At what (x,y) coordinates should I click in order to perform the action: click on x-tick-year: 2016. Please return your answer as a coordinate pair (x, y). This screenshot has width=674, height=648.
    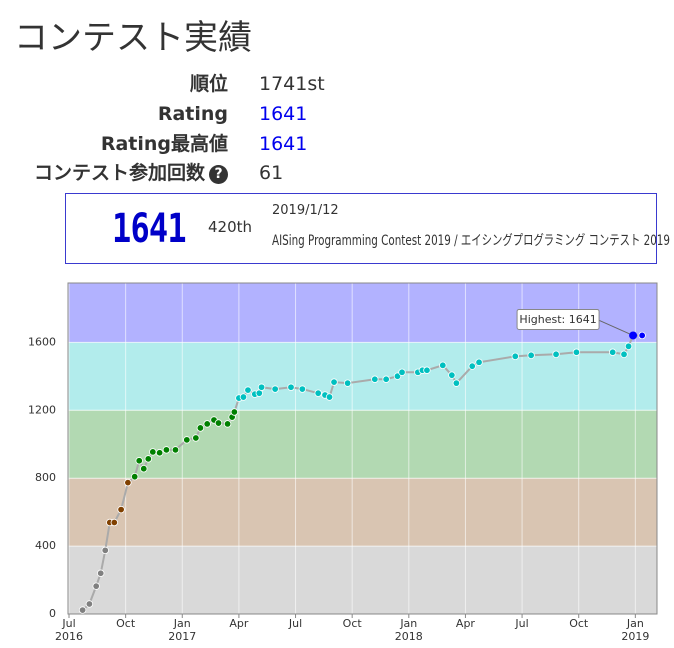
    Looking at the image, I should click on (69, 636).